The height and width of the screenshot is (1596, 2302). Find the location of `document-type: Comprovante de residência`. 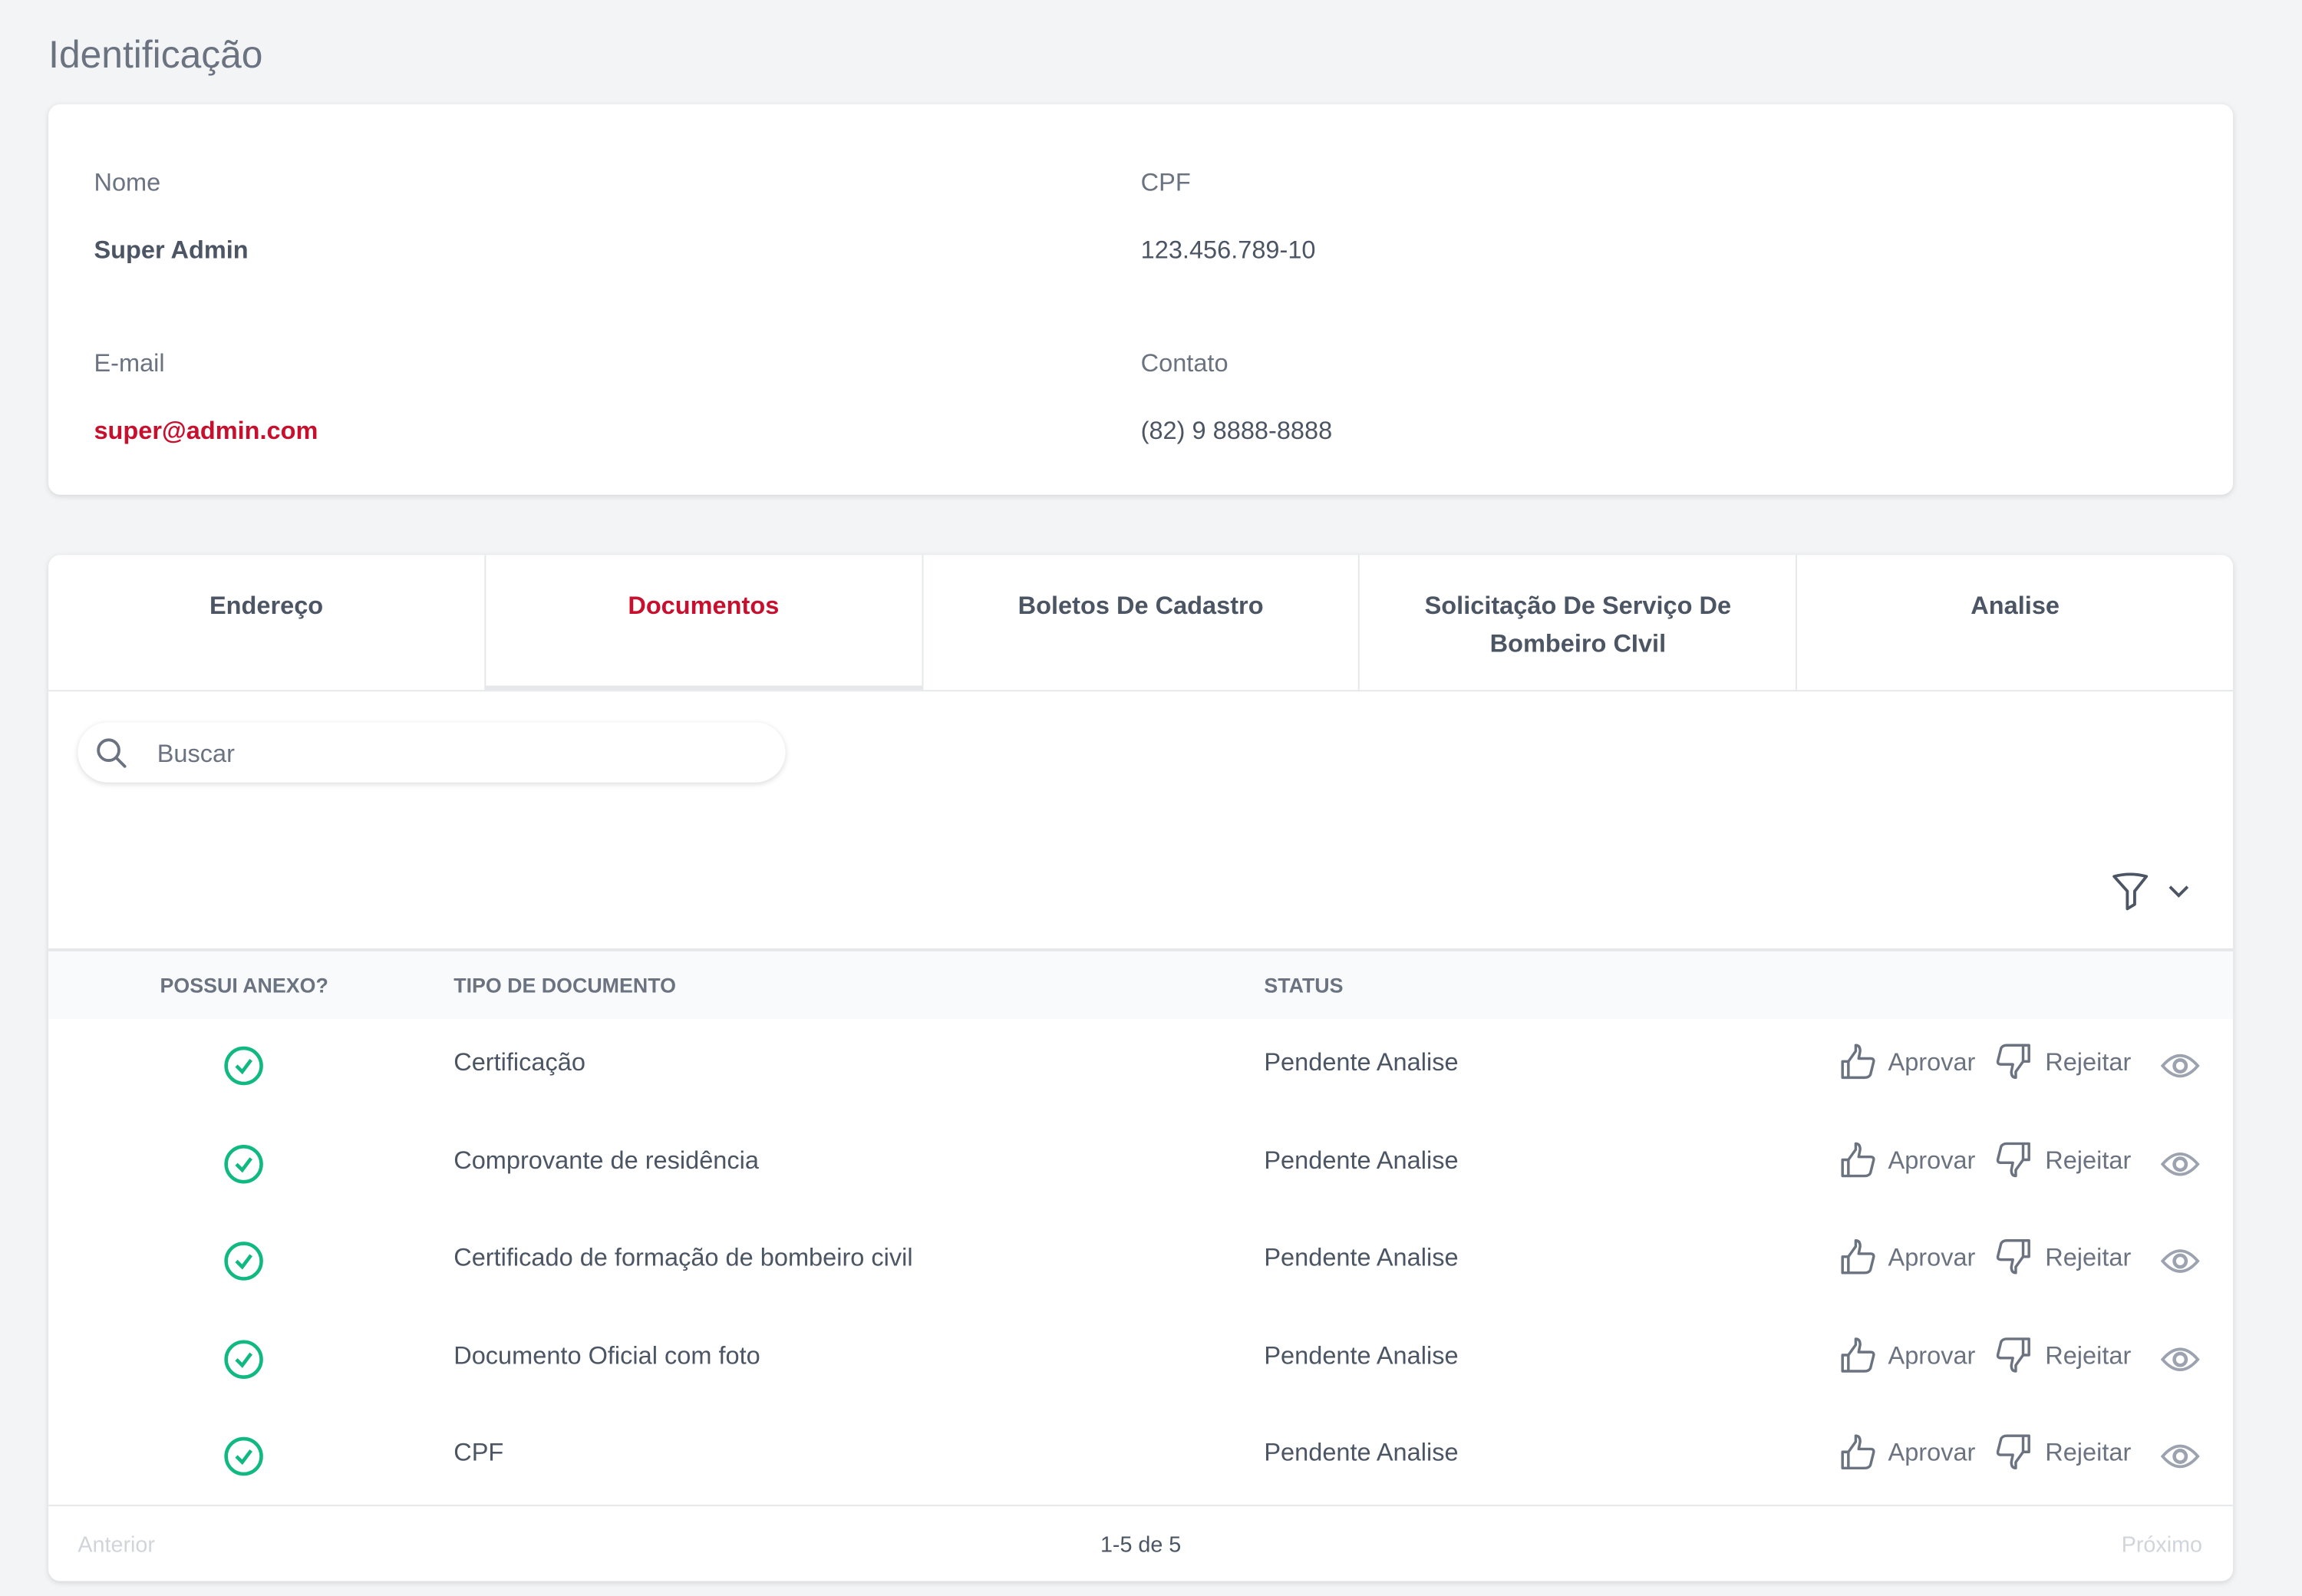

document-type: Comprovante de residência is located at coordinates (606, 1160).